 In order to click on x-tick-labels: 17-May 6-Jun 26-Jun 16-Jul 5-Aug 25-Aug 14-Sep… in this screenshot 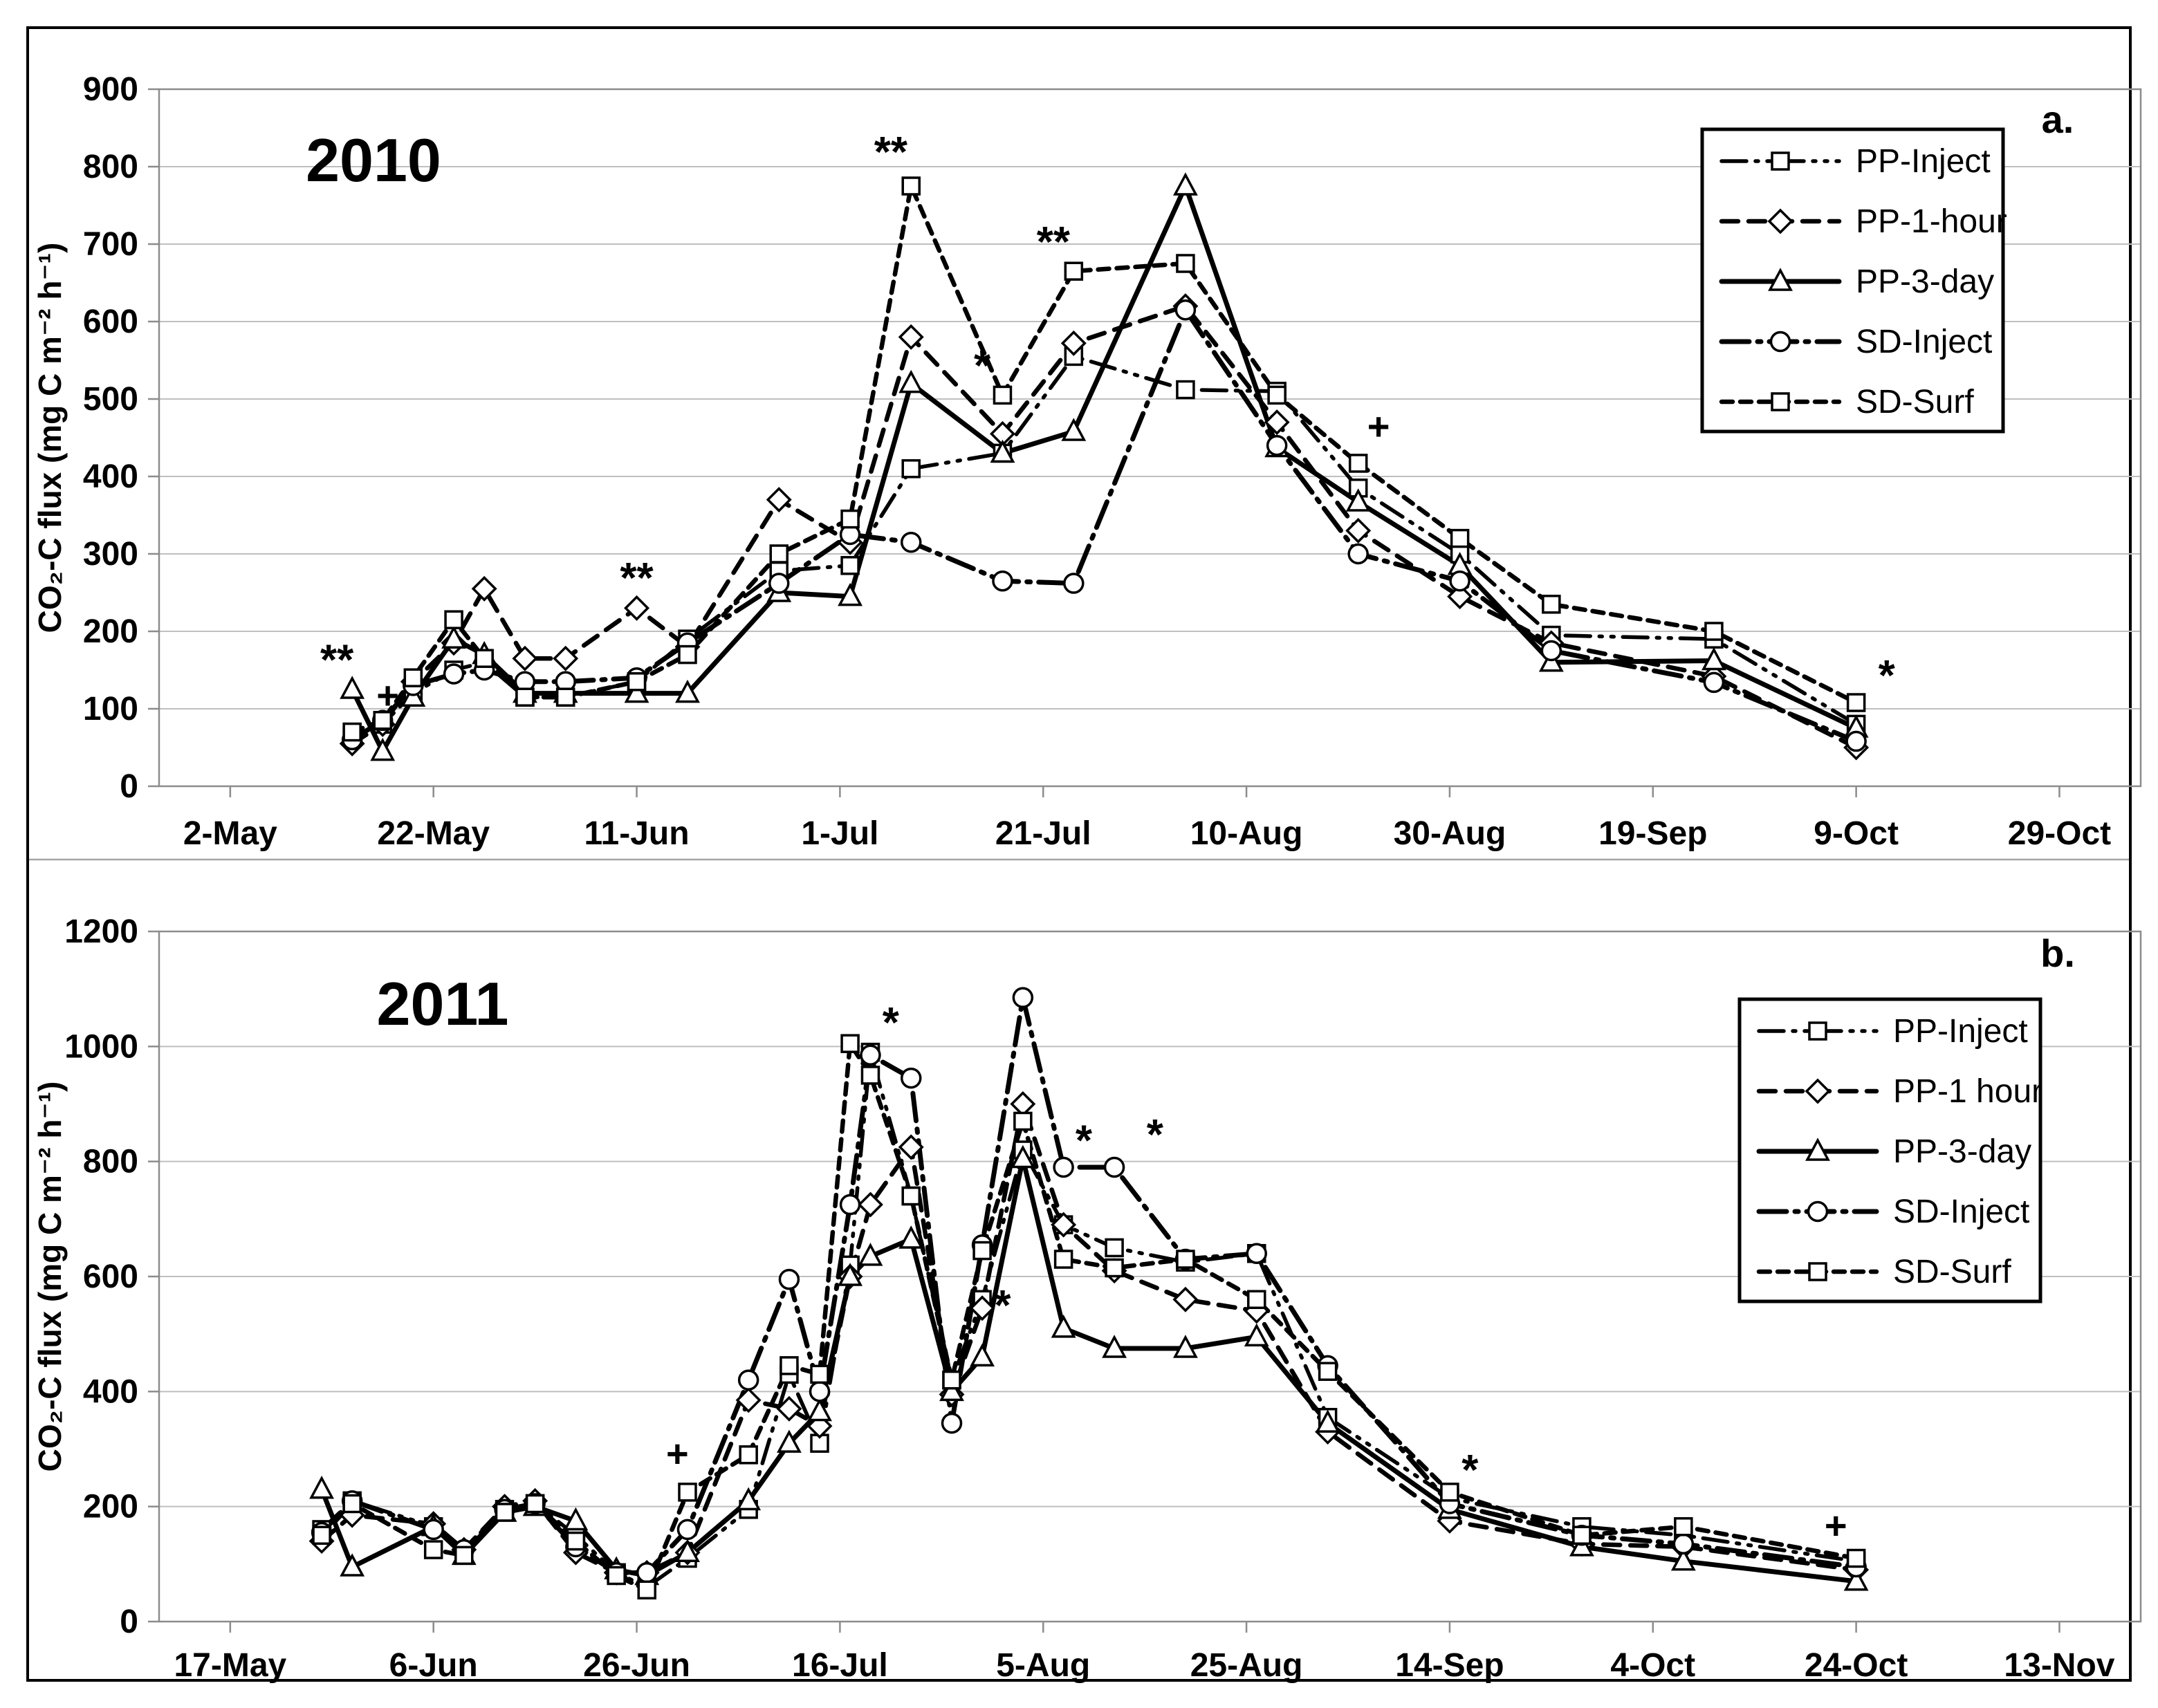, I will do `click(1144, 1665)`.